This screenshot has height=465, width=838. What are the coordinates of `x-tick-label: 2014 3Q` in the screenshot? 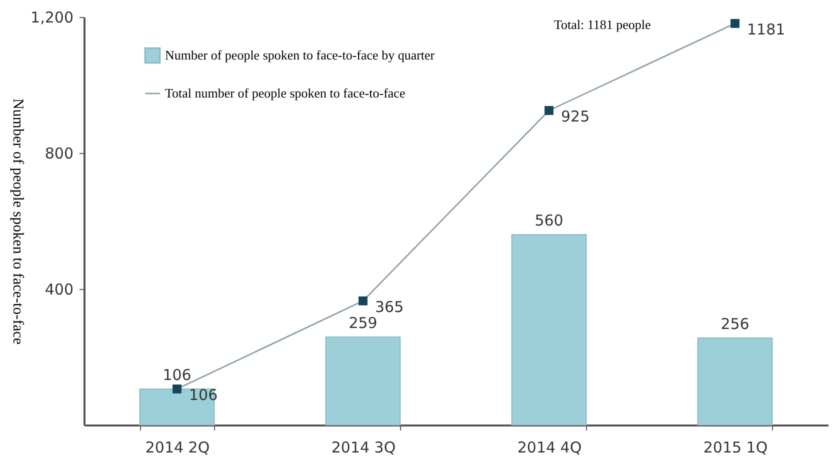 It's located at (363, 447).